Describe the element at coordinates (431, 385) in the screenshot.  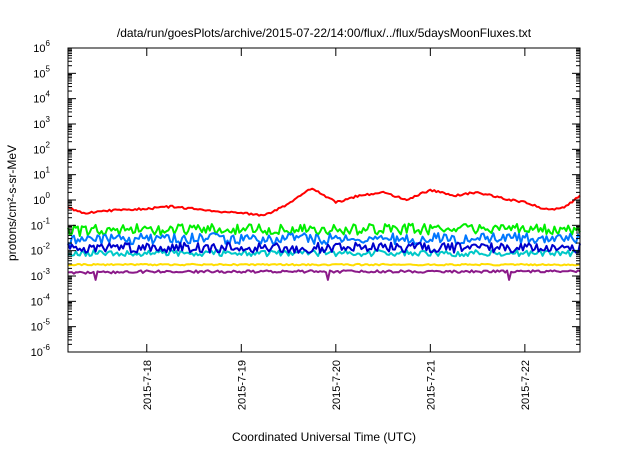
I see `x-tick-label: 2015-7-21` at that location.